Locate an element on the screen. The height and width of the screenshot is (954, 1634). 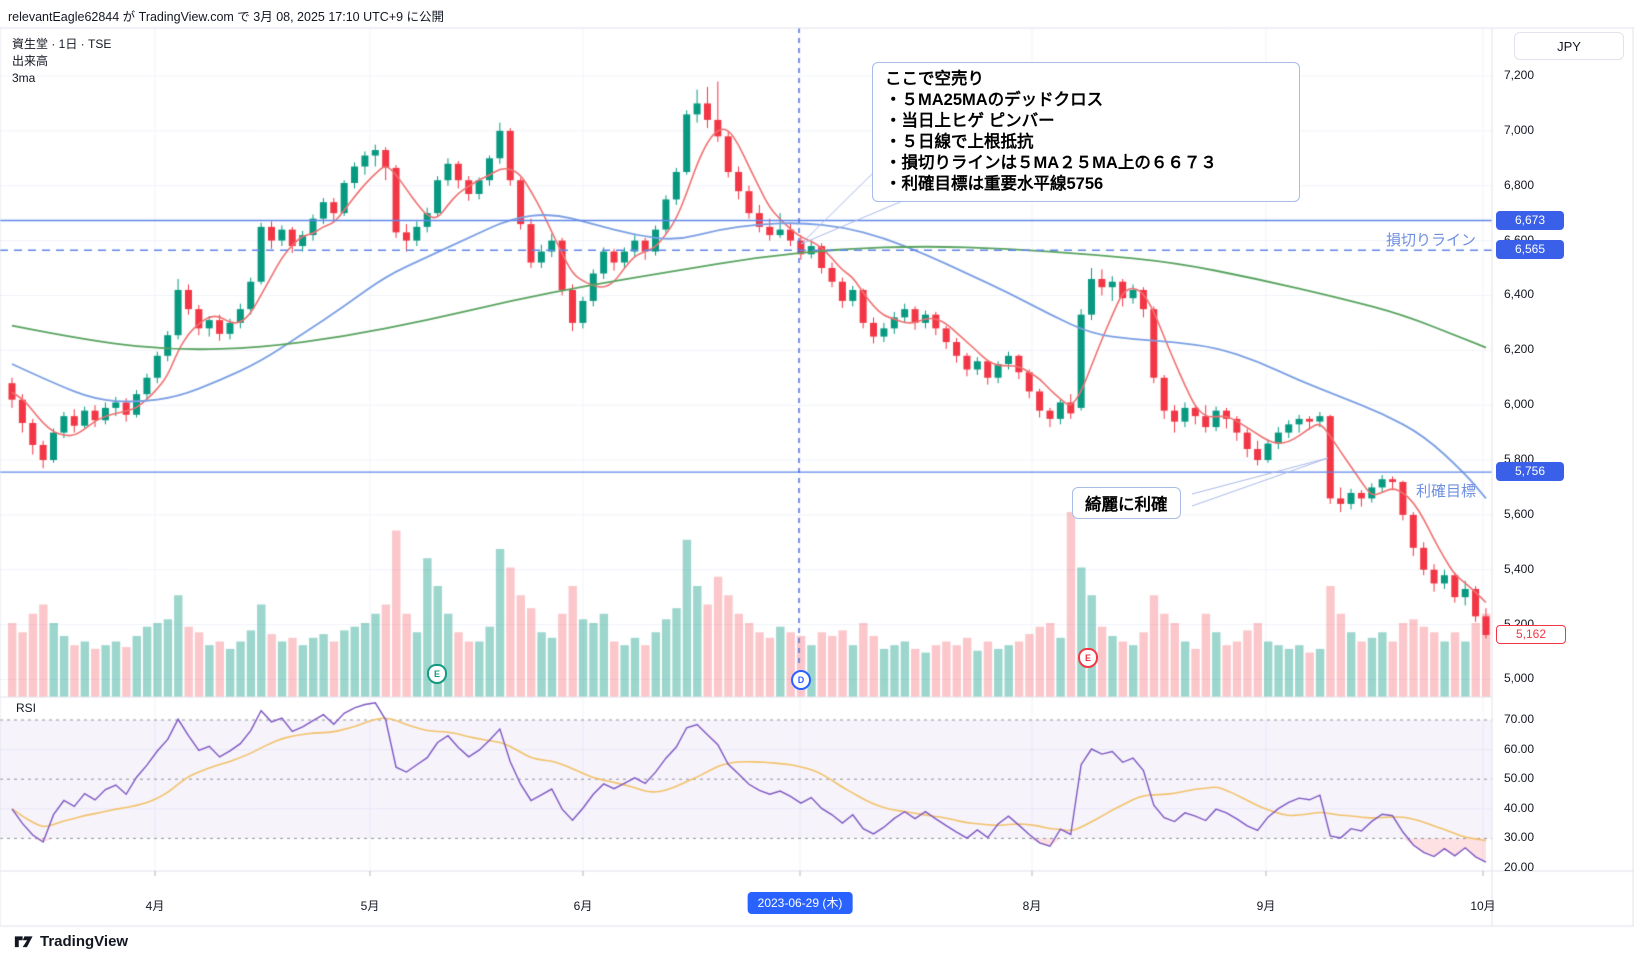
entry-annotation-line: ・５MA25MAのデッドクロス is located at coordinates (994, 100).